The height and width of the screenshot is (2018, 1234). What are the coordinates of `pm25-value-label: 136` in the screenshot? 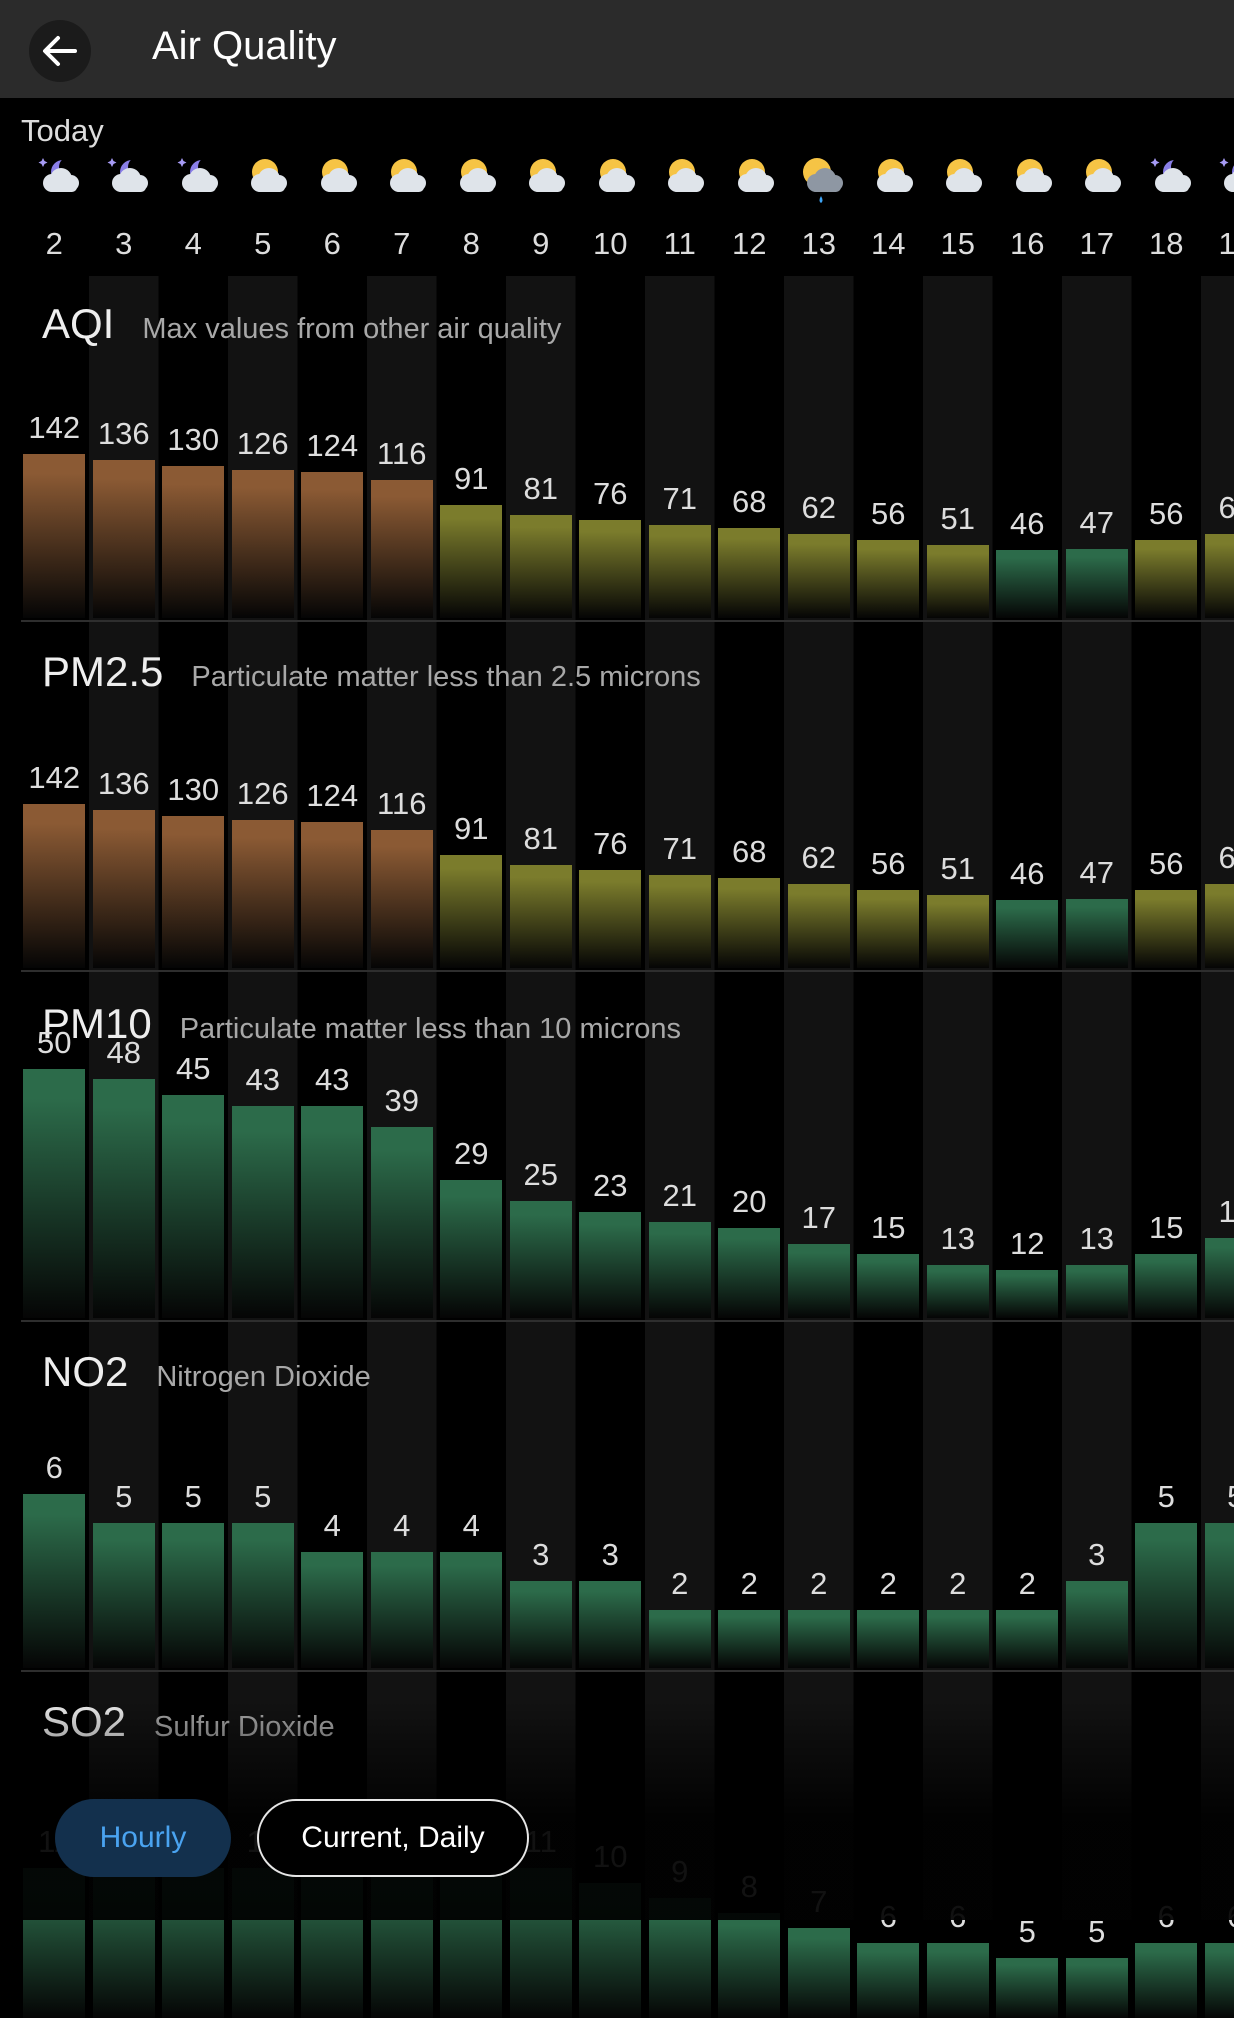 It's located at (123, 783).